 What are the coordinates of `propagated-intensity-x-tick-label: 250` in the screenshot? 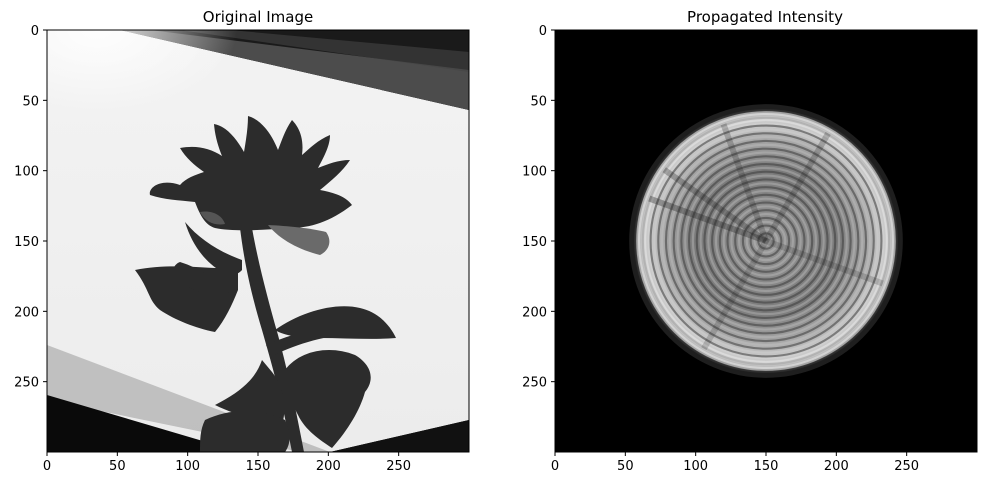 It's located at (906, 466).